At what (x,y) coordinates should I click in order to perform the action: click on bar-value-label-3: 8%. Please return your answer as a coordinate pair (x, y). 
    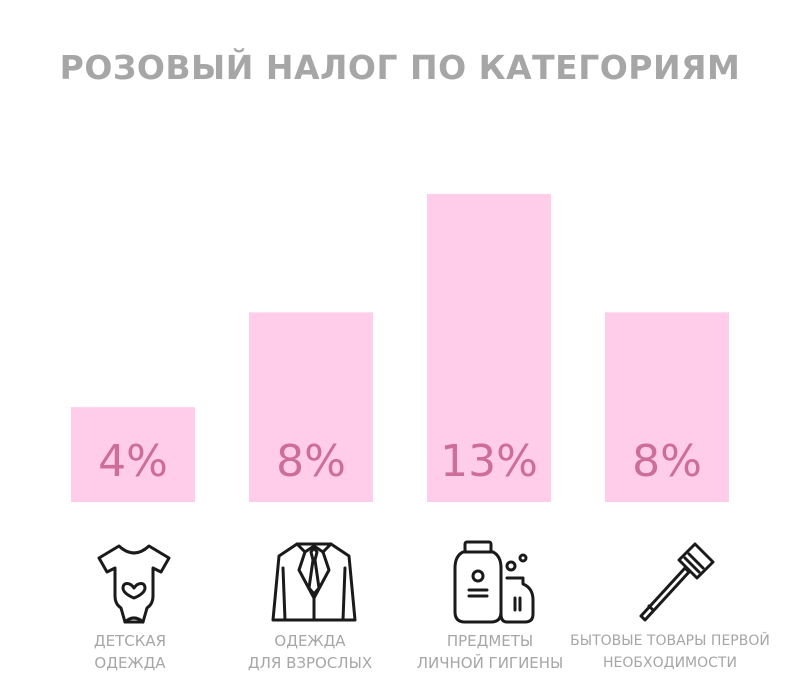
    Looking at the image, I should click on (667, 461).